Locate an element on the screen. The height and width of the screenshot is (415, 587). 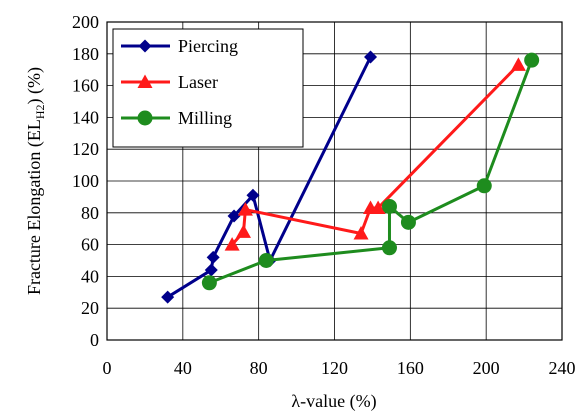
legend-item-laser: Laser is located at coordinates (169, 82).